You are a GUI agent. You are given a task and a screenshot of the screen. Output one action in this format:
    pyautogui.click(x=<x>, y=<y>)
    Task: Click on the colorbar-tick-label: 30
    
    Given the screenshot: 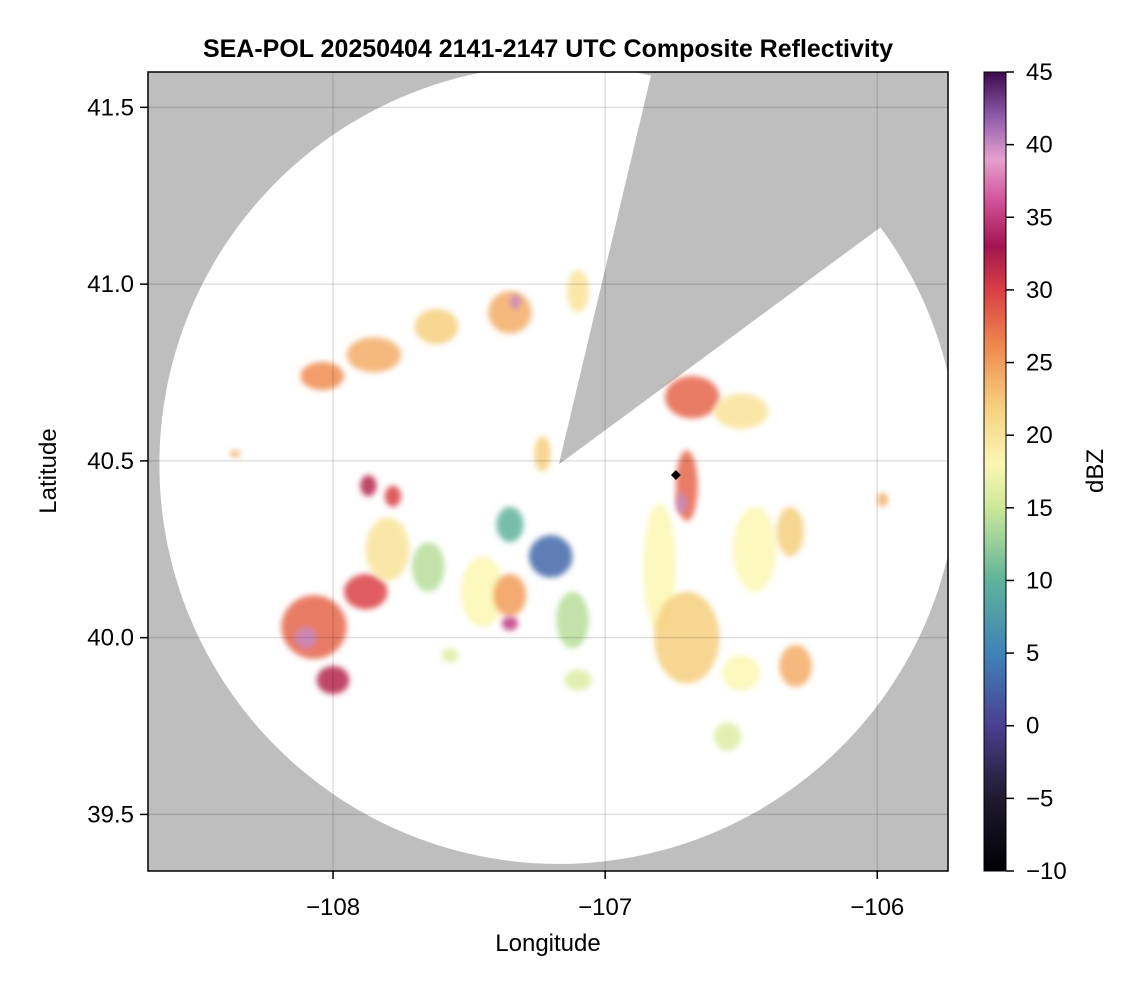 What is the action you would take?
    pyautogui.click(x=1039, y=290)
    